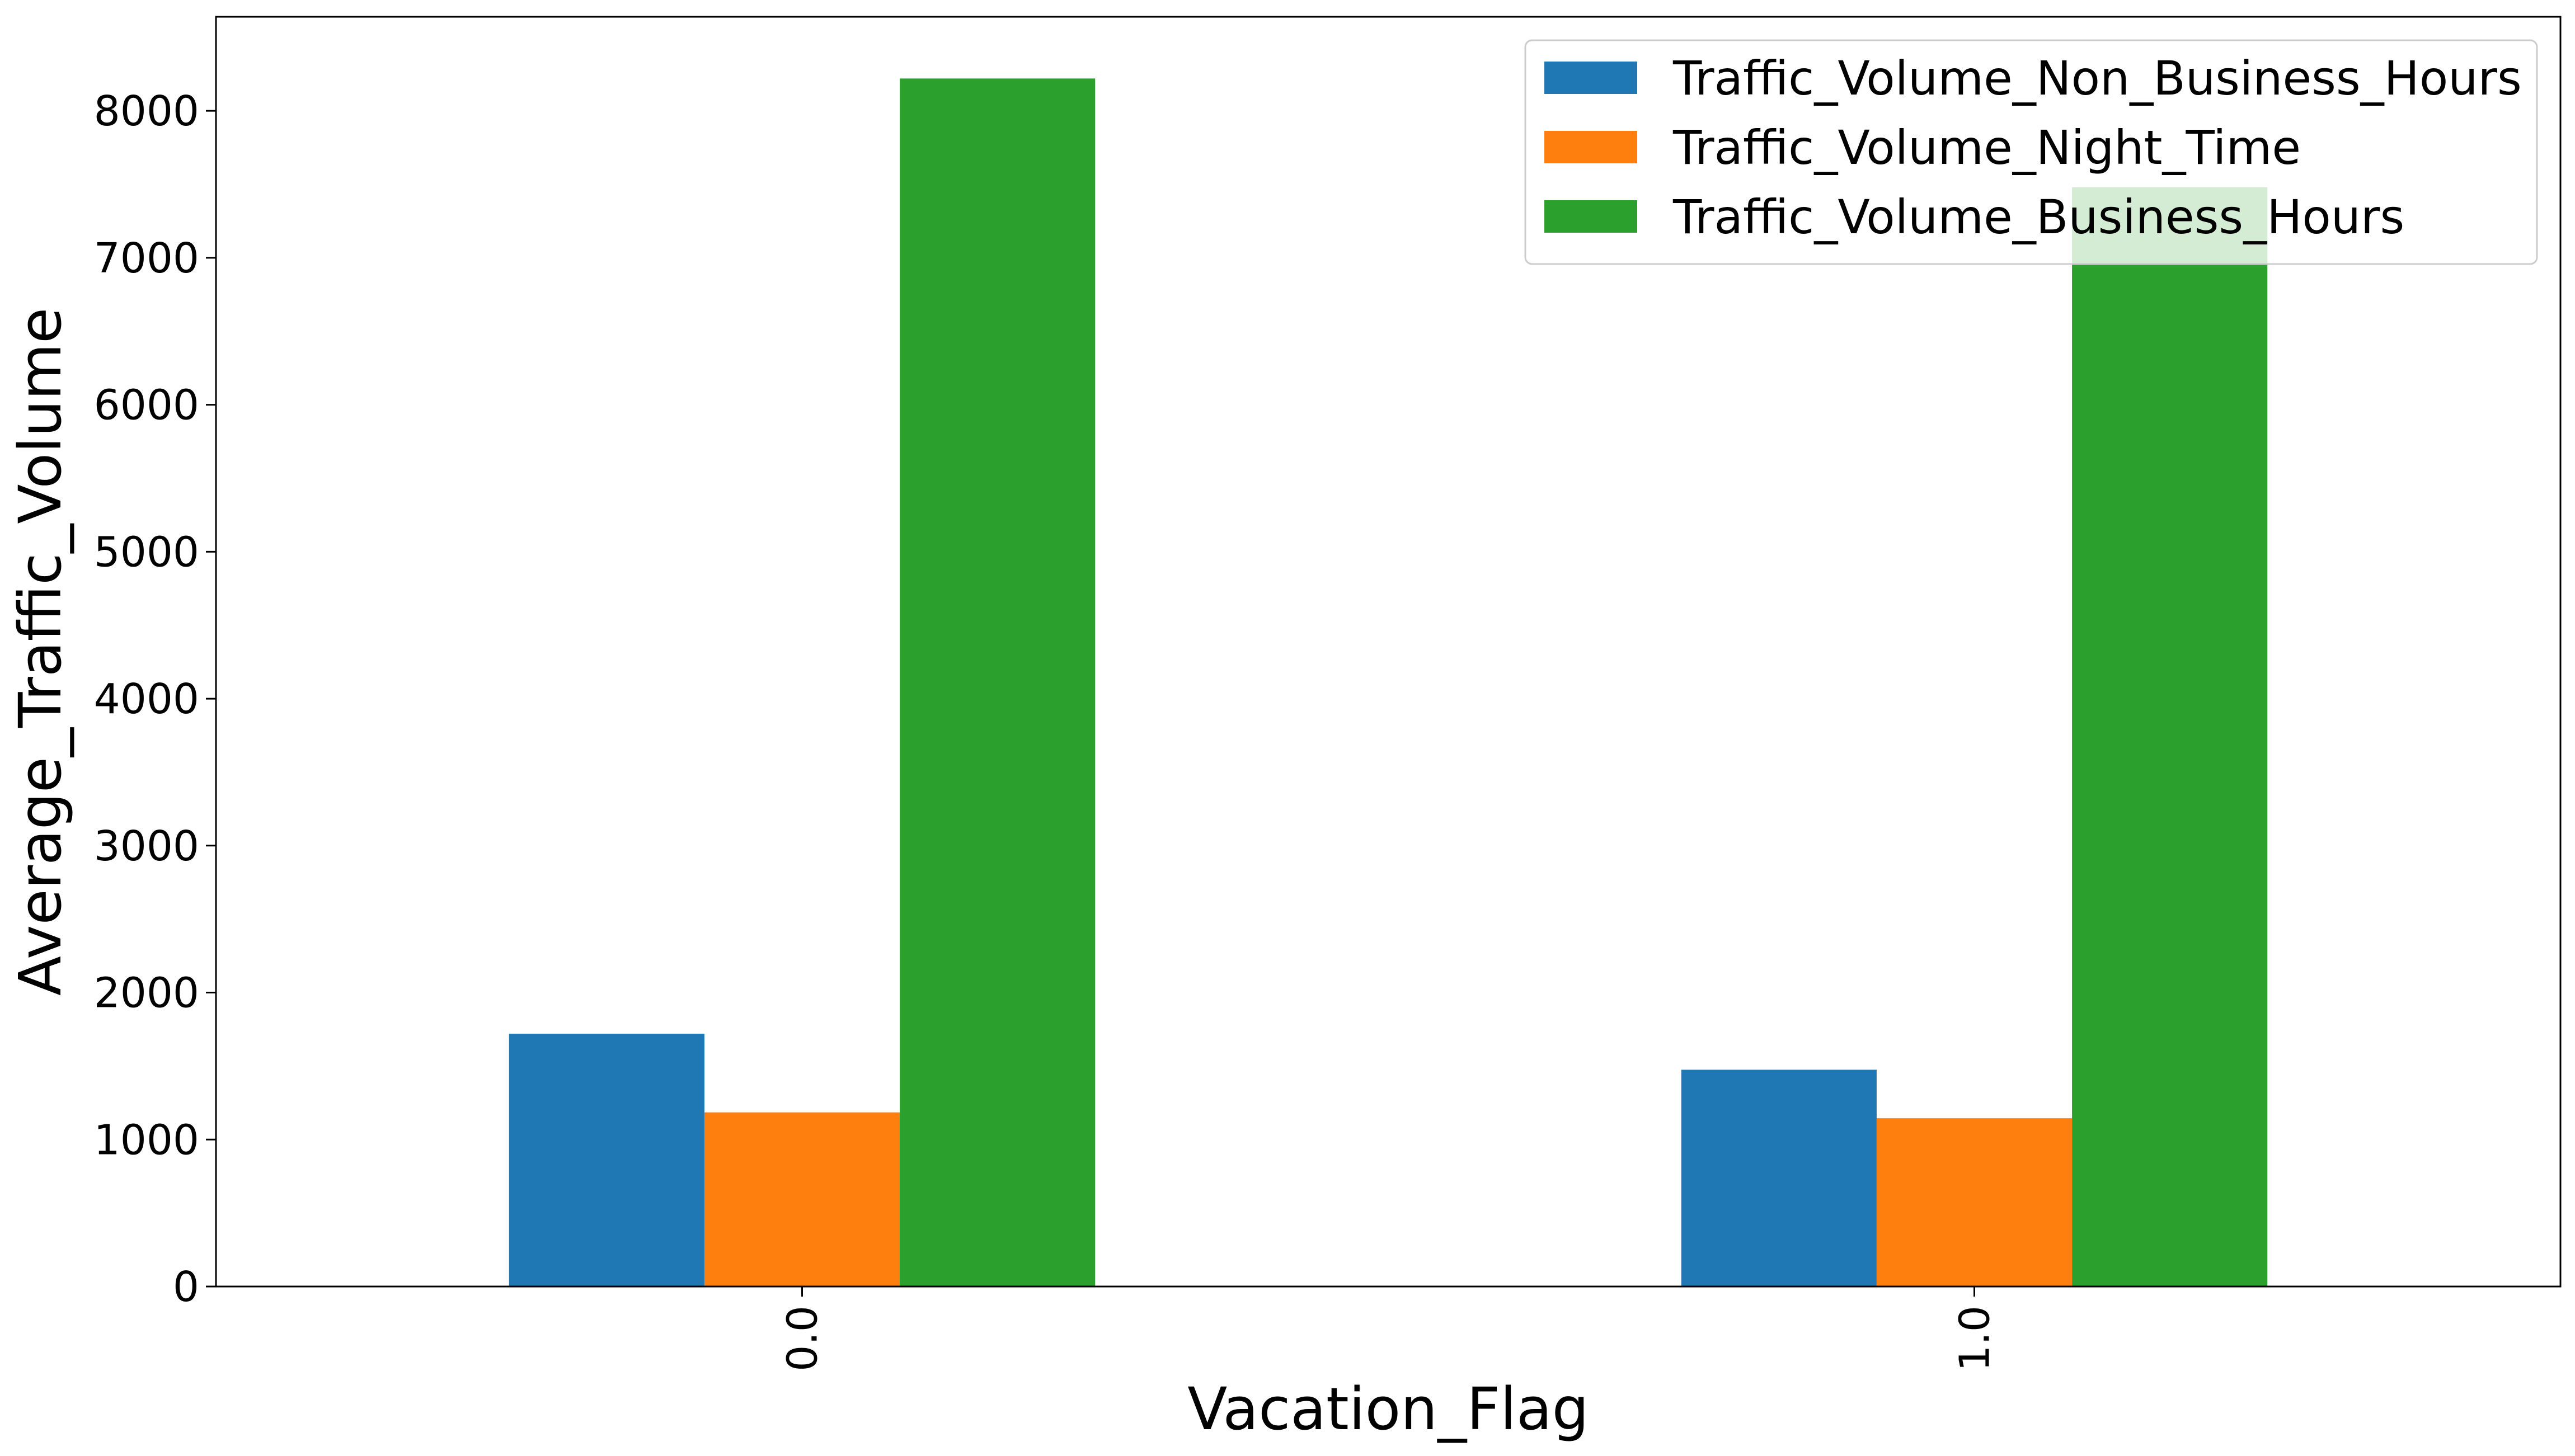  I want to click on x-axis-title: Vacation_Flag, so click(1388, 1409).